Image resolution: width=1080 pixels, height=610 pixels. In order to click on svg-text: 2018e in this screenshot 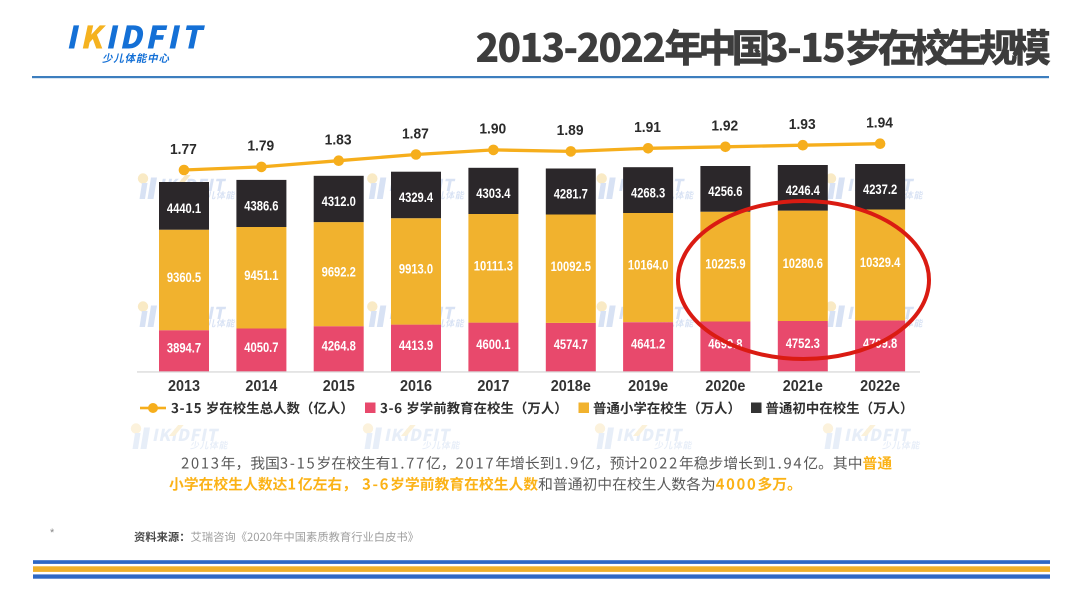, I will do `click(571, 386)`.